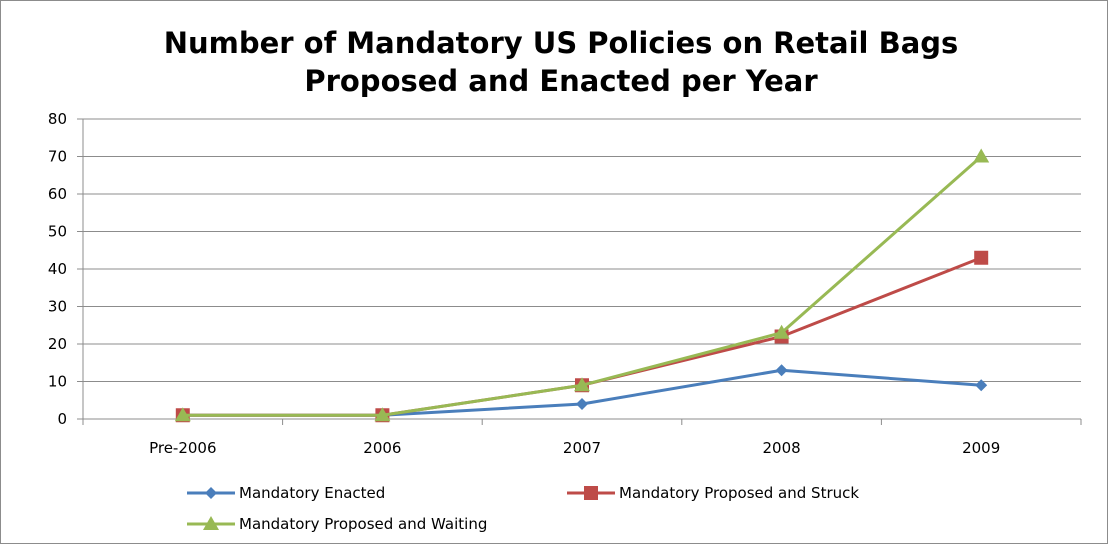 This screenshot has height=544, width=1108. I want to click on y-tick-label: 50, so click(57, 232).